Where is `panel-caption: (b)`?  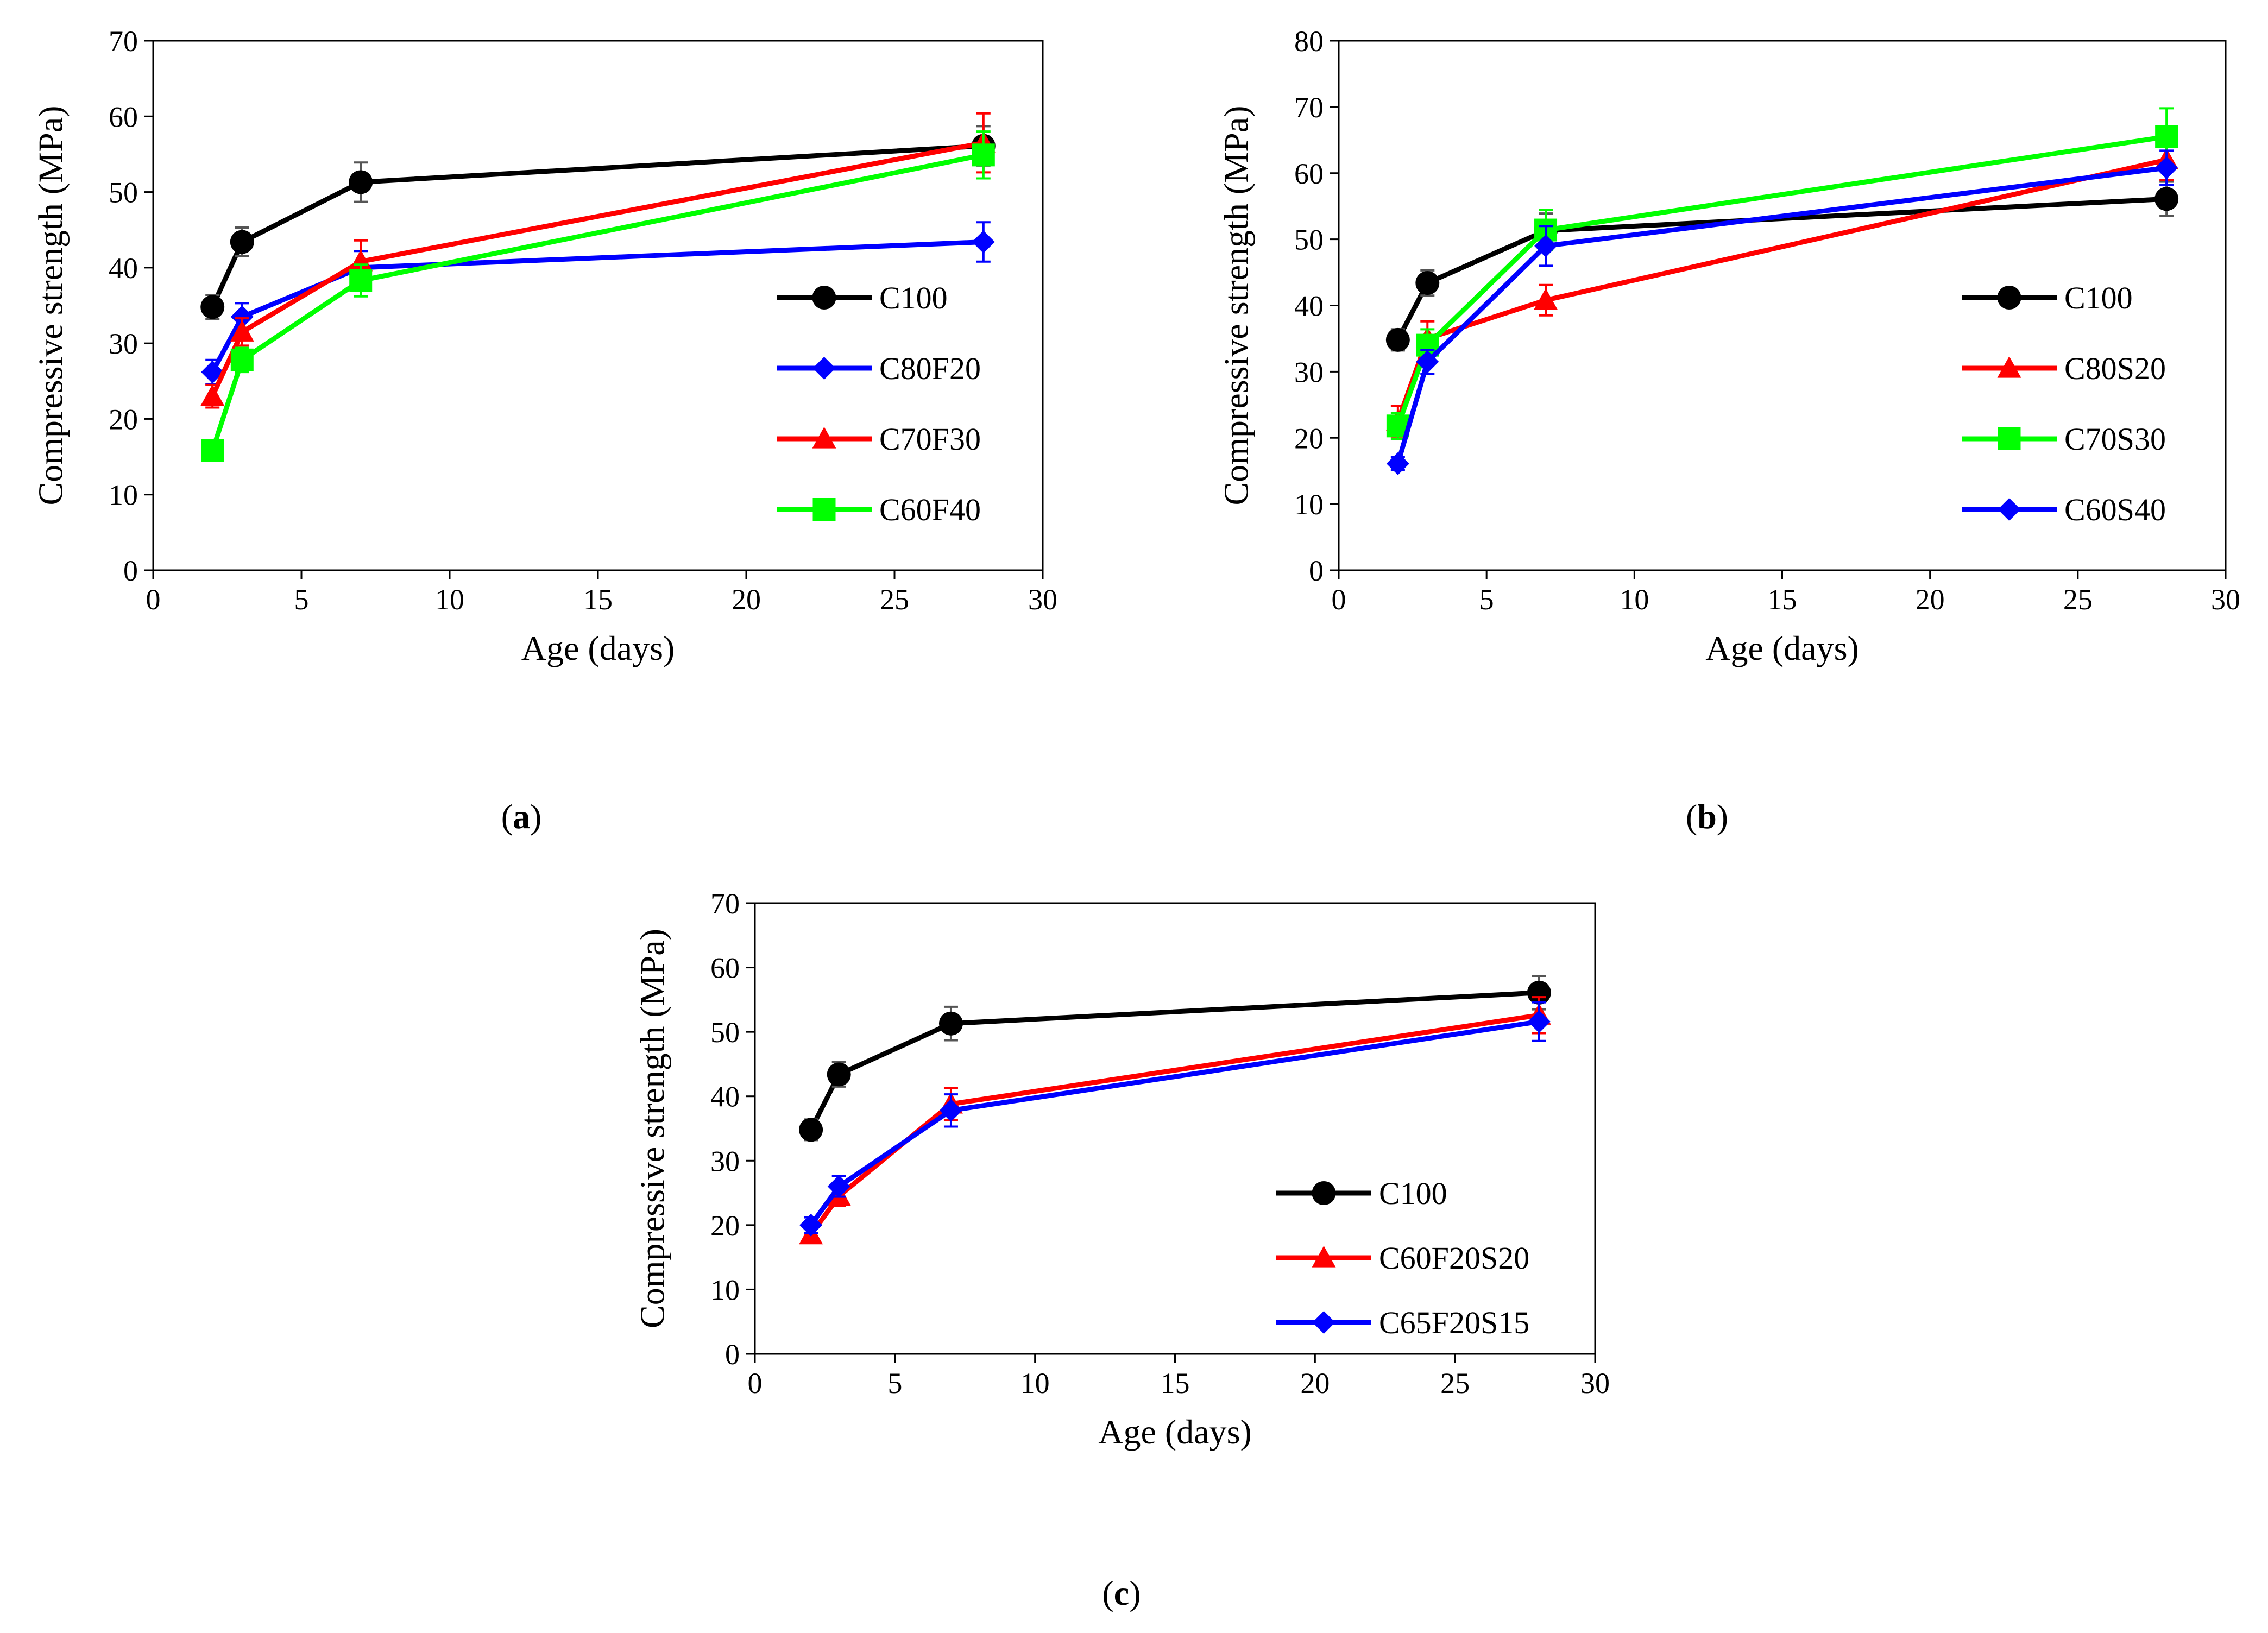
panel-caption: (b) is located at coordinates (1707, 816).